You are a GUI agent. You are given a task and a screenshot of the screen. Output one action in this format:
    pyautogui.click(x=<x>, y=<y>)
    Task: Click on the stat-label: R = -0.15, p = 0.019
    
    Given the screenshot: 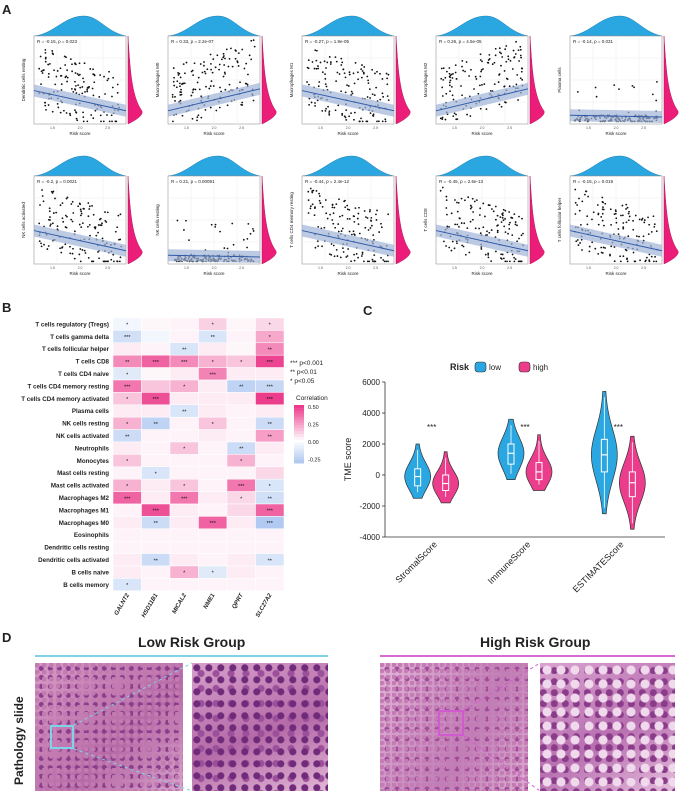 What is the action you would take?
    pyautogui.click(x=593, y=181)
    